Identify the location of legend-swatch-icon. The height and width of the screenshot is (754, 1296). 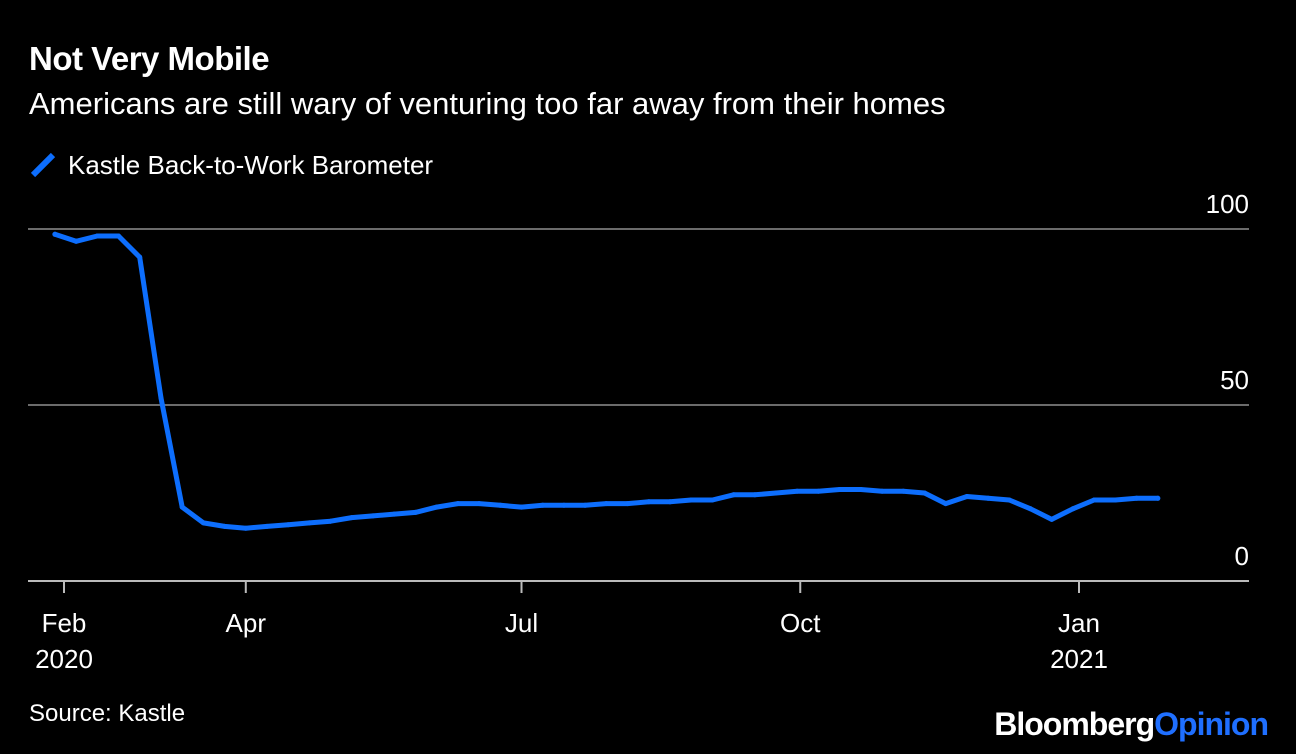
(43, 165).